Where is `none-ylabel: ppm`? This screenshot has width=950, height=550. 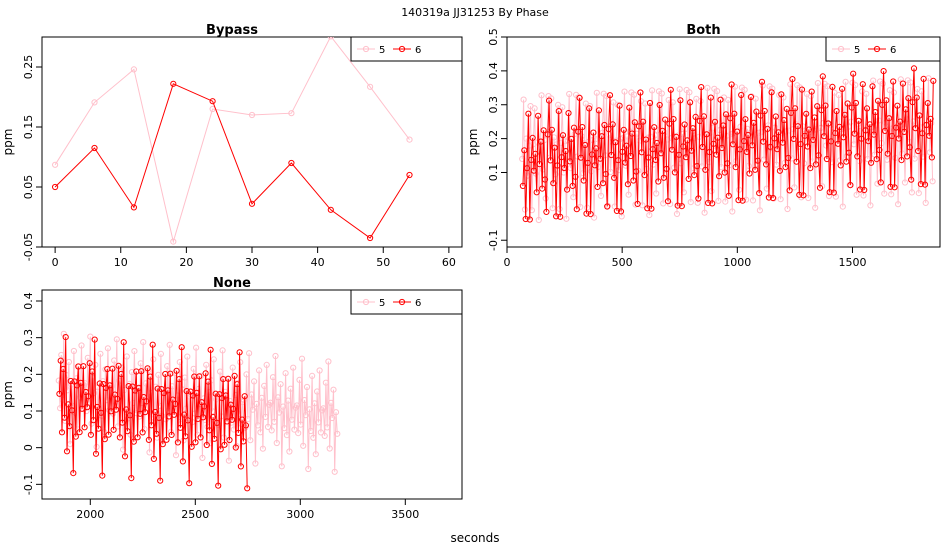 none-ylabel: ppm is located at coordinates (8, 394).